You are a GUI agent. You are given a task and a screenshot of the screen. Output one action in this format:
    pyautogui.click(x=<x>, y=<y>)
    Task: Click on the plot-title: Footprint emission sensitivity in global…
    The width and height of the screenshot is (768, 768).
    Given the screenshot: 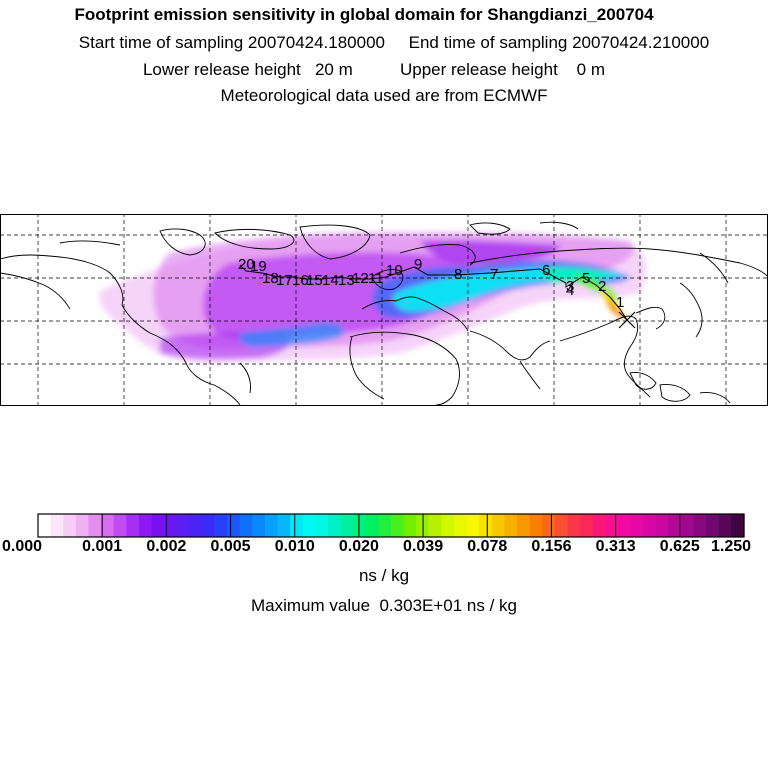 What is the action you would take?
    pyautogui.click(x=364, y=14)
    